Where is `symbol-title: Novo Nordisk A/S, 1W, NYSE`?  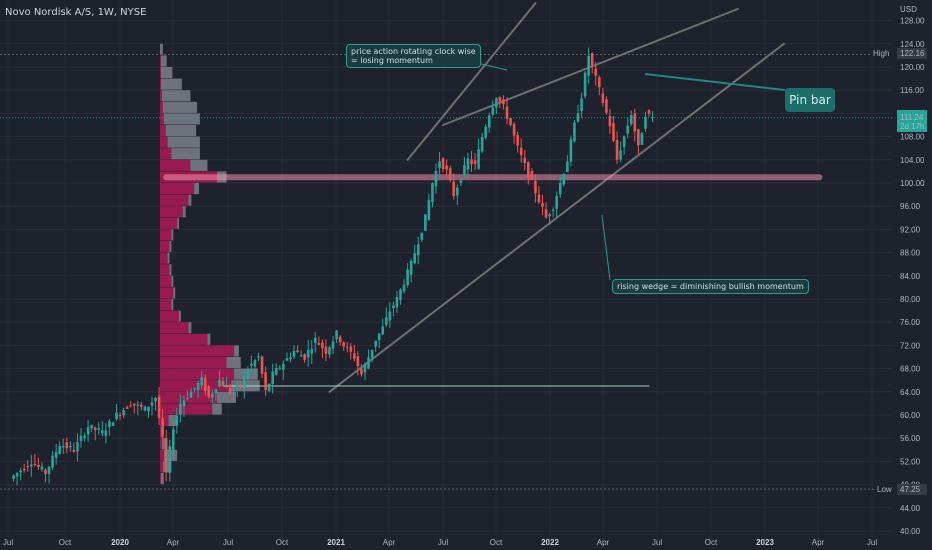 symbol-title: Novo Nordisk A/S, 1W, NYSE is located at coordinates (76, 12).